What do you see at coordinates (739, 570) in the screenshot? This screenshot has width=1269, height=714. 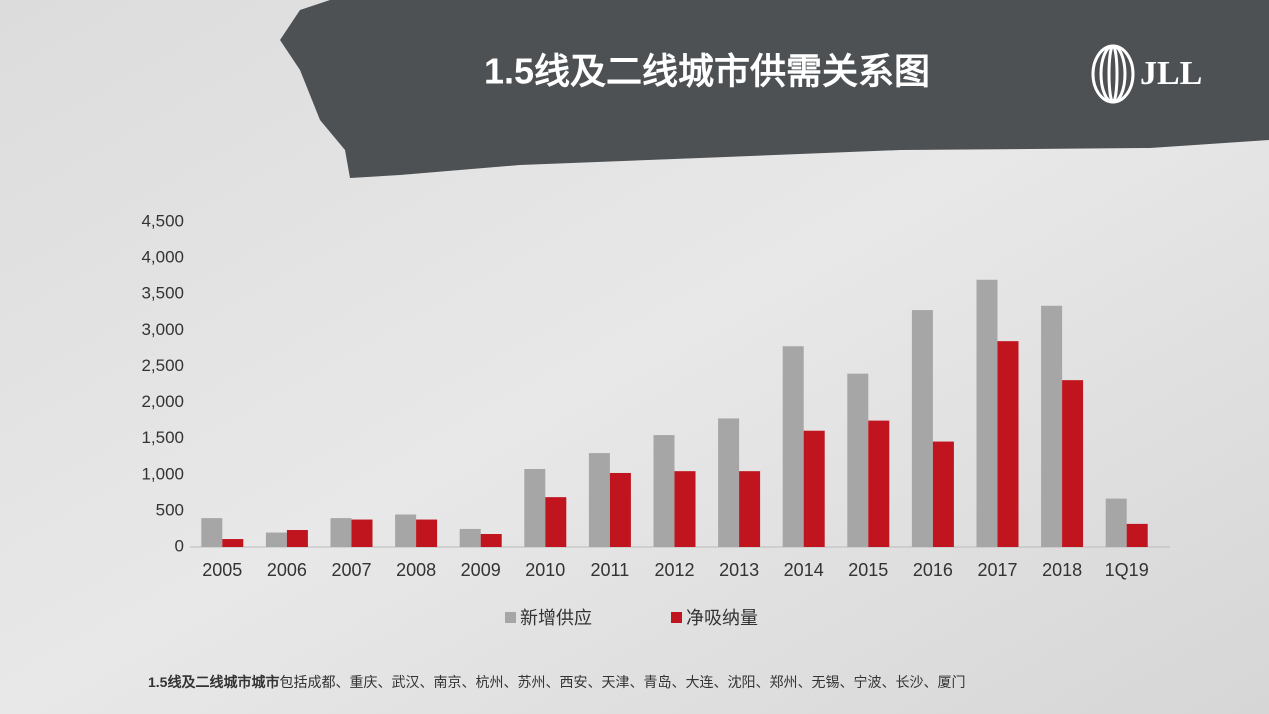 I see `x-tick-label: 2013` at bounding box center [739, 570].